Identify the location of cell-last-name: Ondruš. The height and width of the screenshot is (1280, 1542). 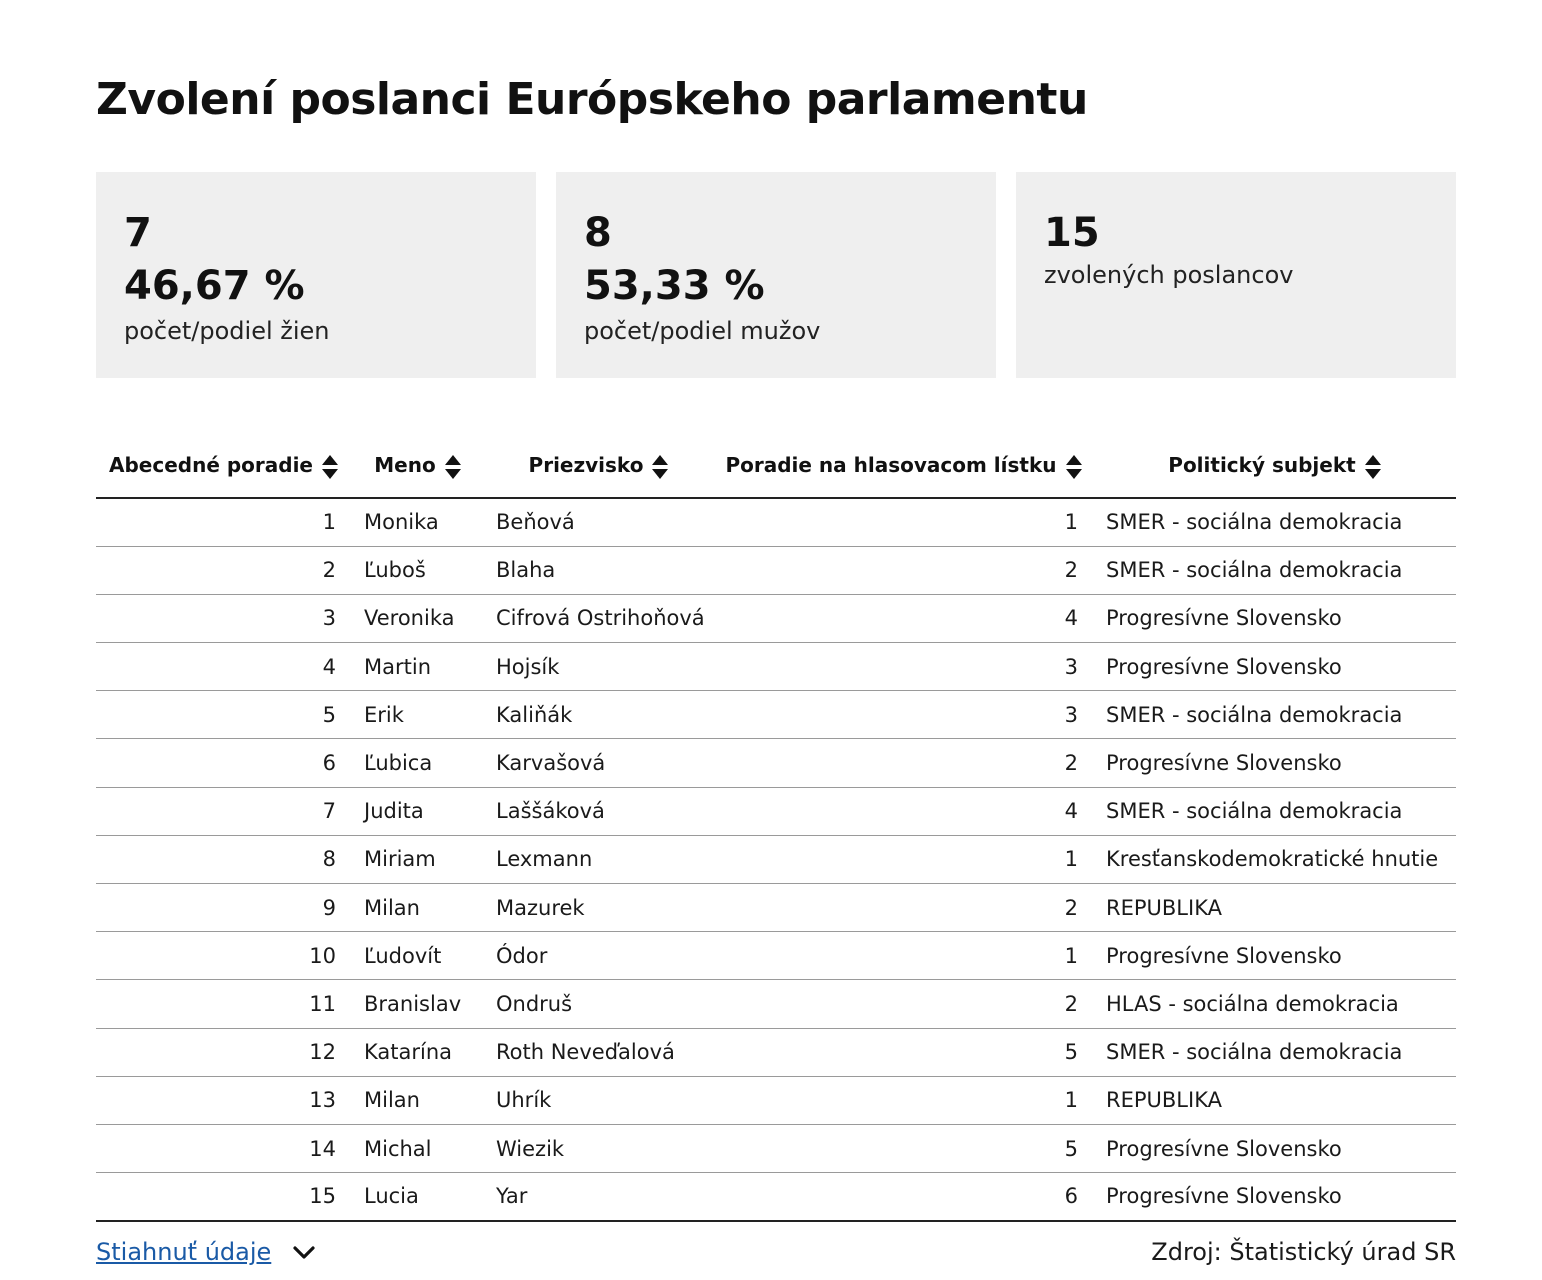
(599, 1004).